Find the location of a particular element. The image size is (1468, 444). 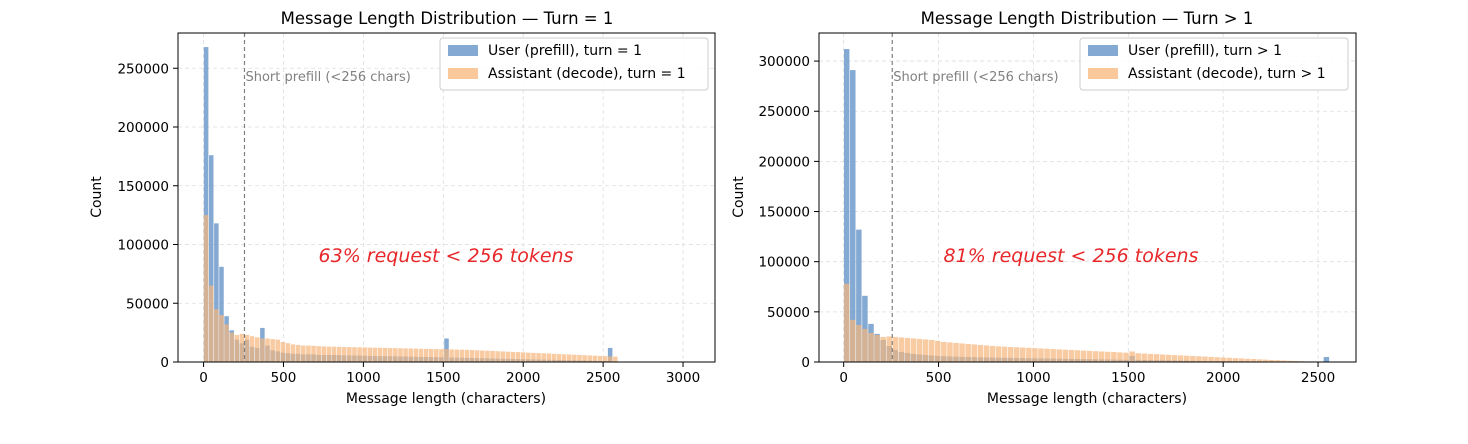

y-tick-label: 200000 is located at coordinates (143, 128).